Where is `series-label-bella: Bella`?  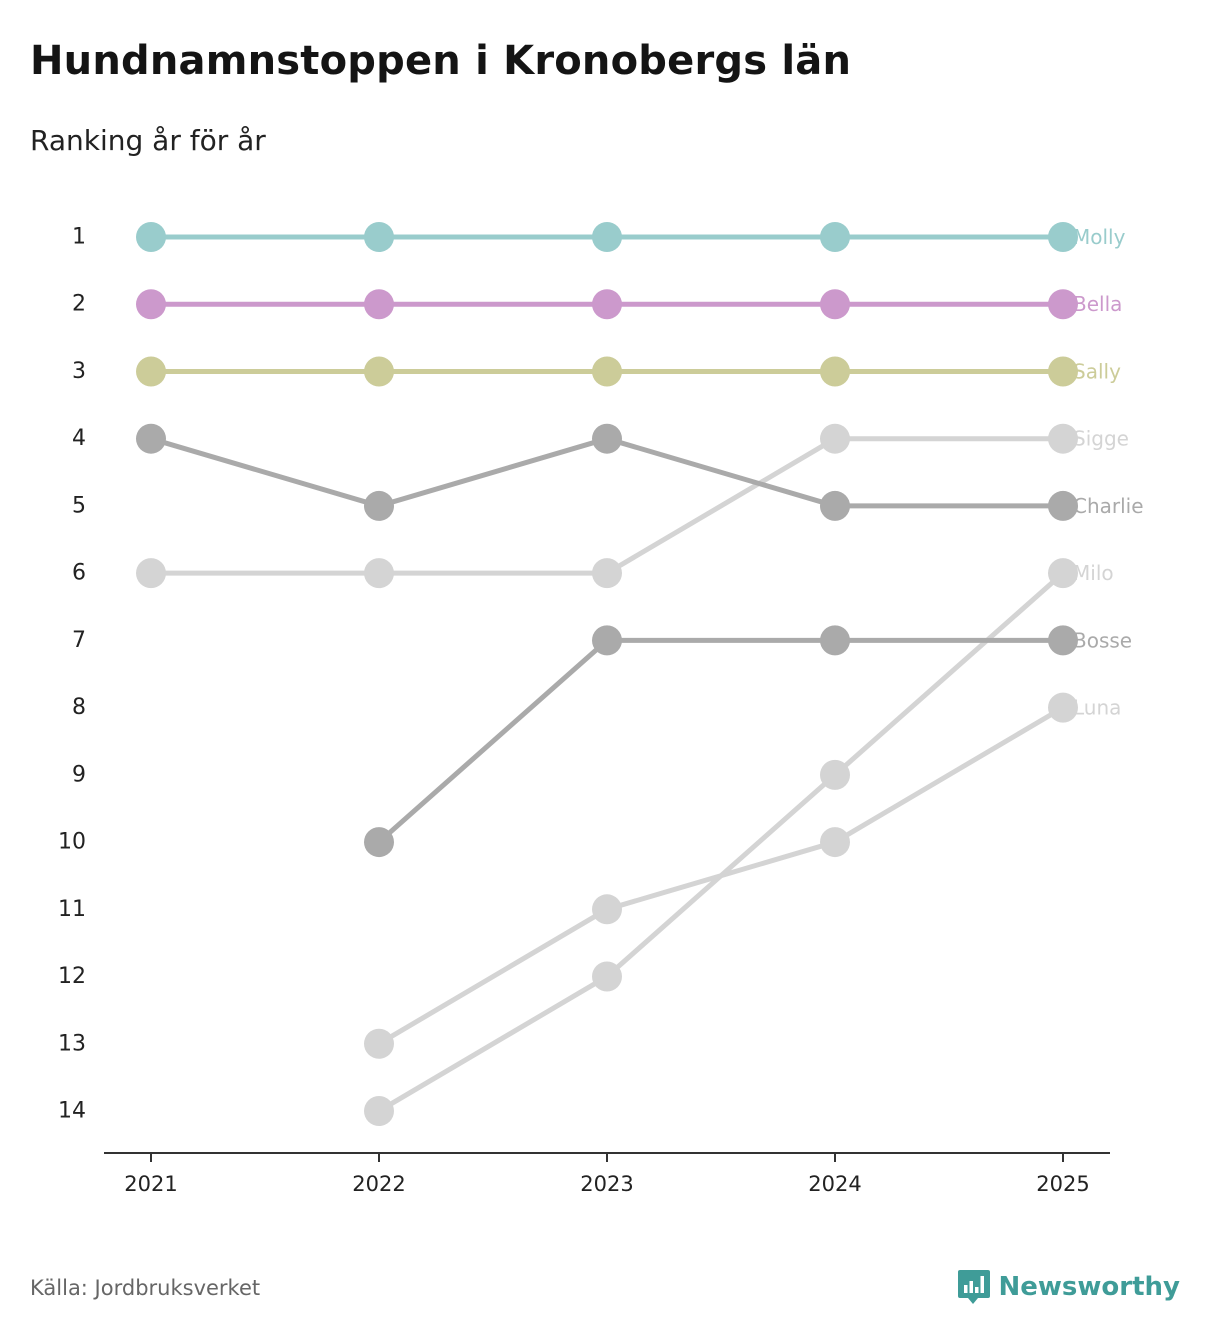
series-label-bella: Bella is located at coordinates (1097, 304).